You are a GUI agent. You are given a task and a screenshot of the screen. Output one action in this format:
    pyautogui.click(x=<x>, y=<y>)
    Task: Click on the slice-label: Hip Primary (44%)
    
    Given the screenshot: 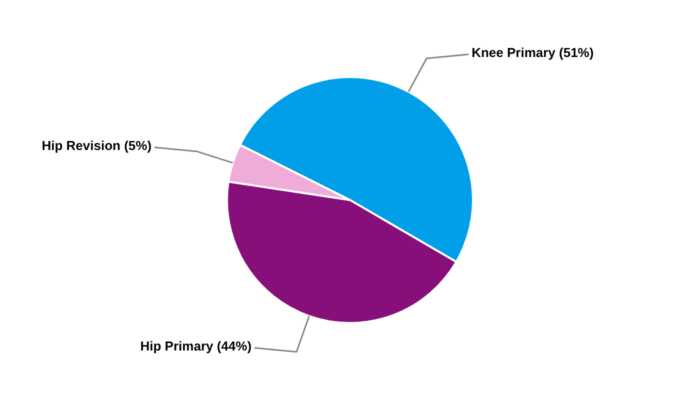 What is the action you would take?
    pyautogui.click(x=196, y=346)
    